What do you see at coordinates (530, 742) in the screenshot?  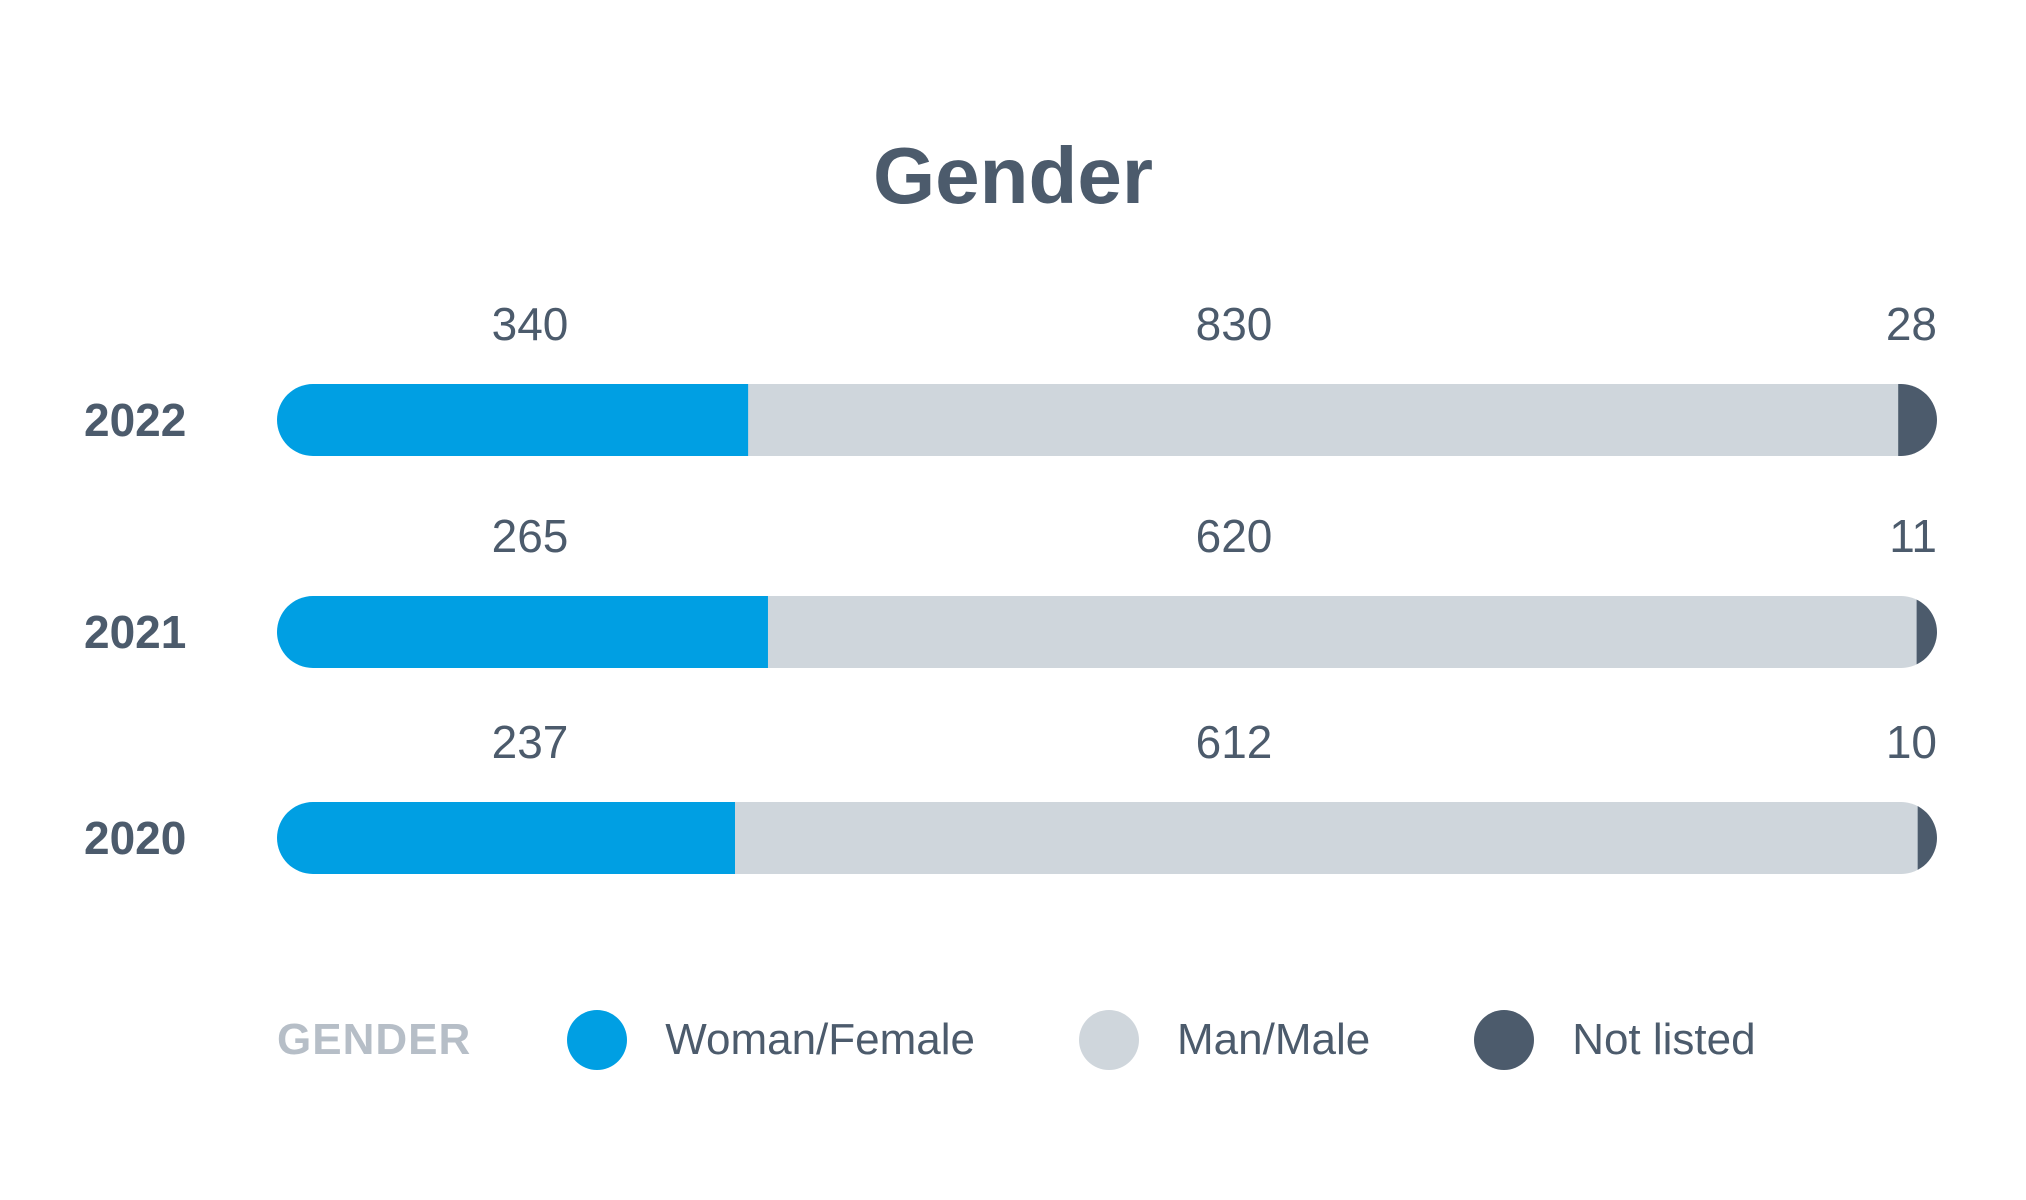 I see `data-label-2020-woman-female: 237` at bounding box center [530, 742].